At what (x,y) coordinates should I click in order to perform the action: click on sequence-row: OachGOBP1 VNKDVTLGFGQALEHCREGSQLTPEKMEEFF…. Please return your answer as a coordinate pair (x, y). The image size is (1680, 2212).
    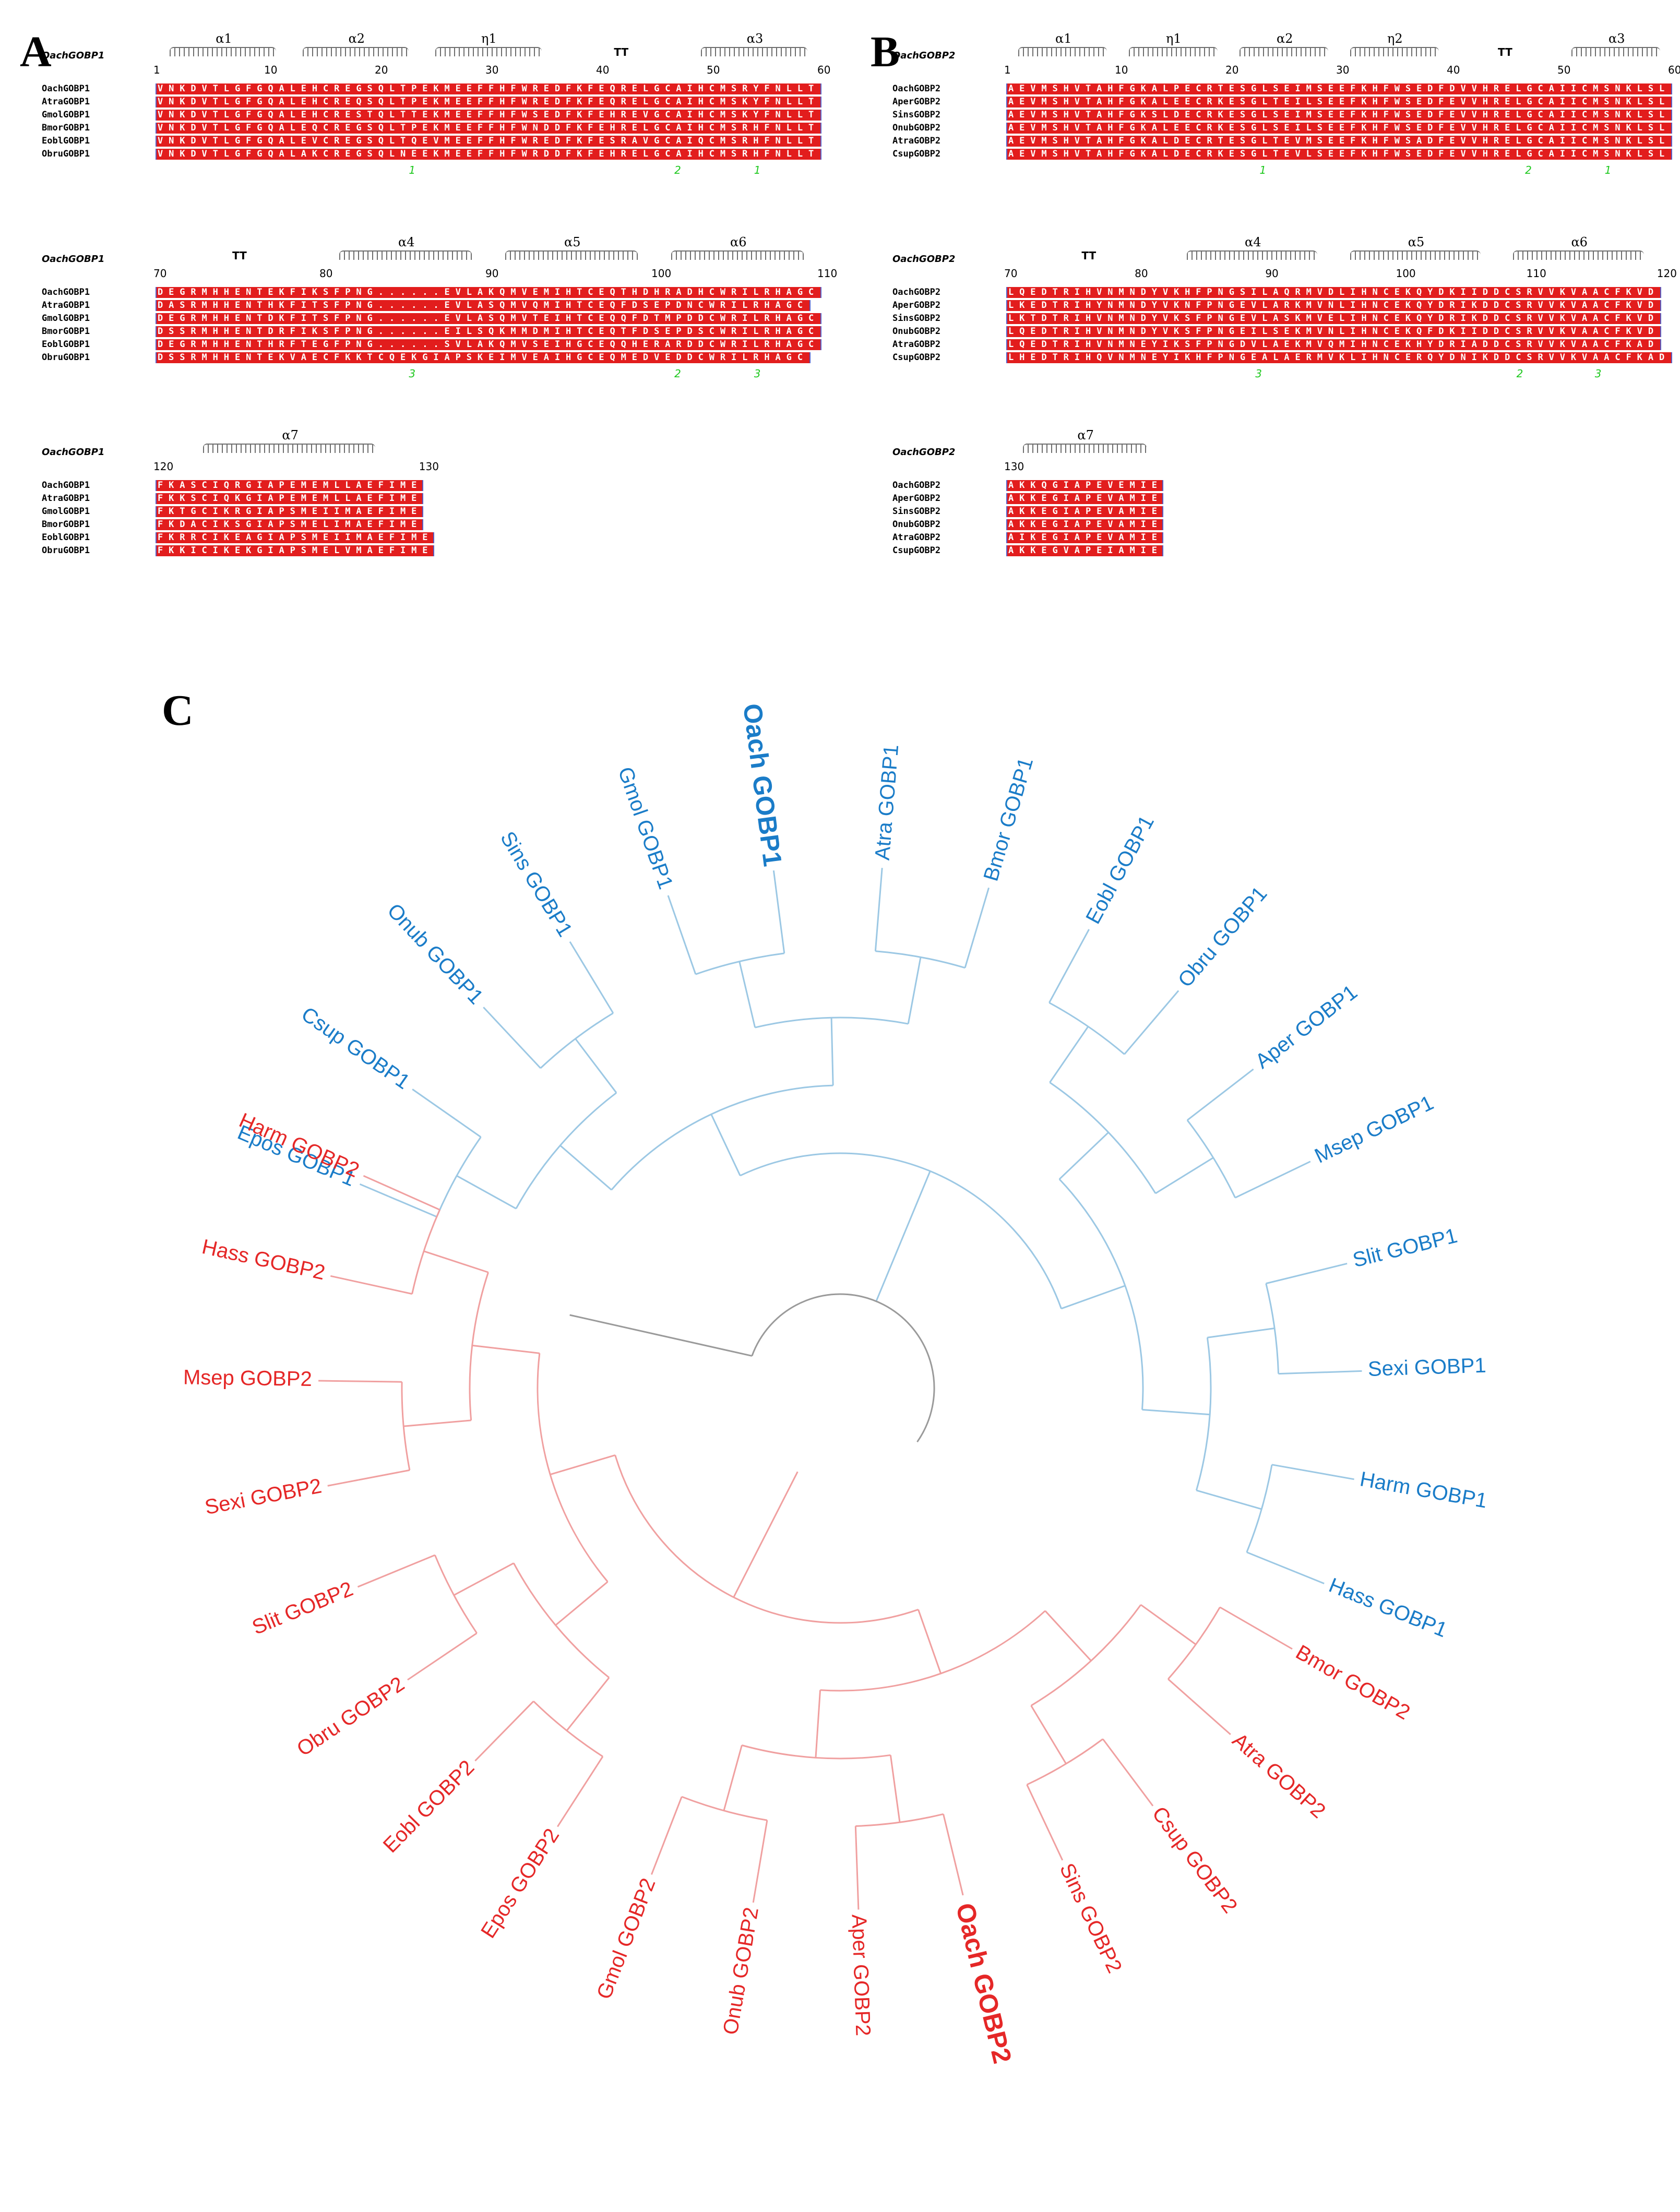
    Looking at the image, I should click on (433, 88).